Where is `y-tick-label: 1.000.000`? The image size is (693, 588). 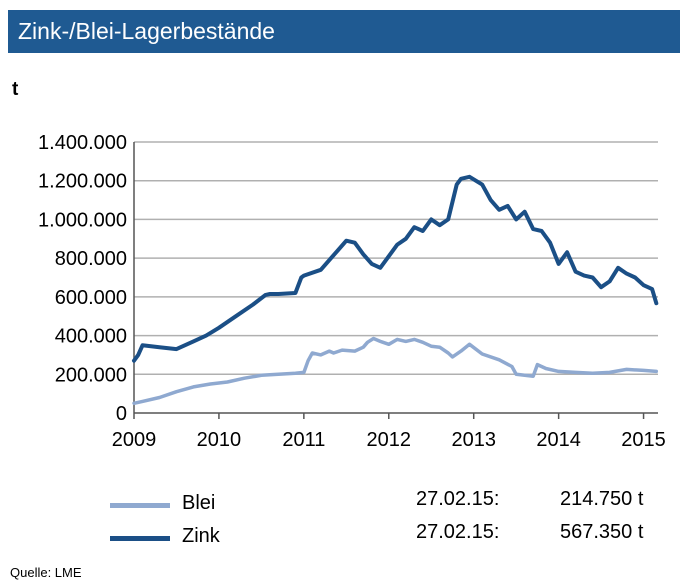 y-tick-label: 1.000.000 is located at coordinates (82, 220).